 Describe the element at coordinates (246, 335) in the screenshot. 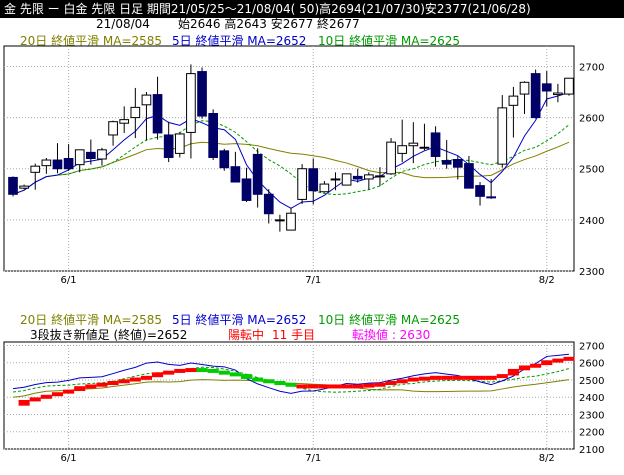

I see `legend-sanpon-state: 陽転中` at that location.